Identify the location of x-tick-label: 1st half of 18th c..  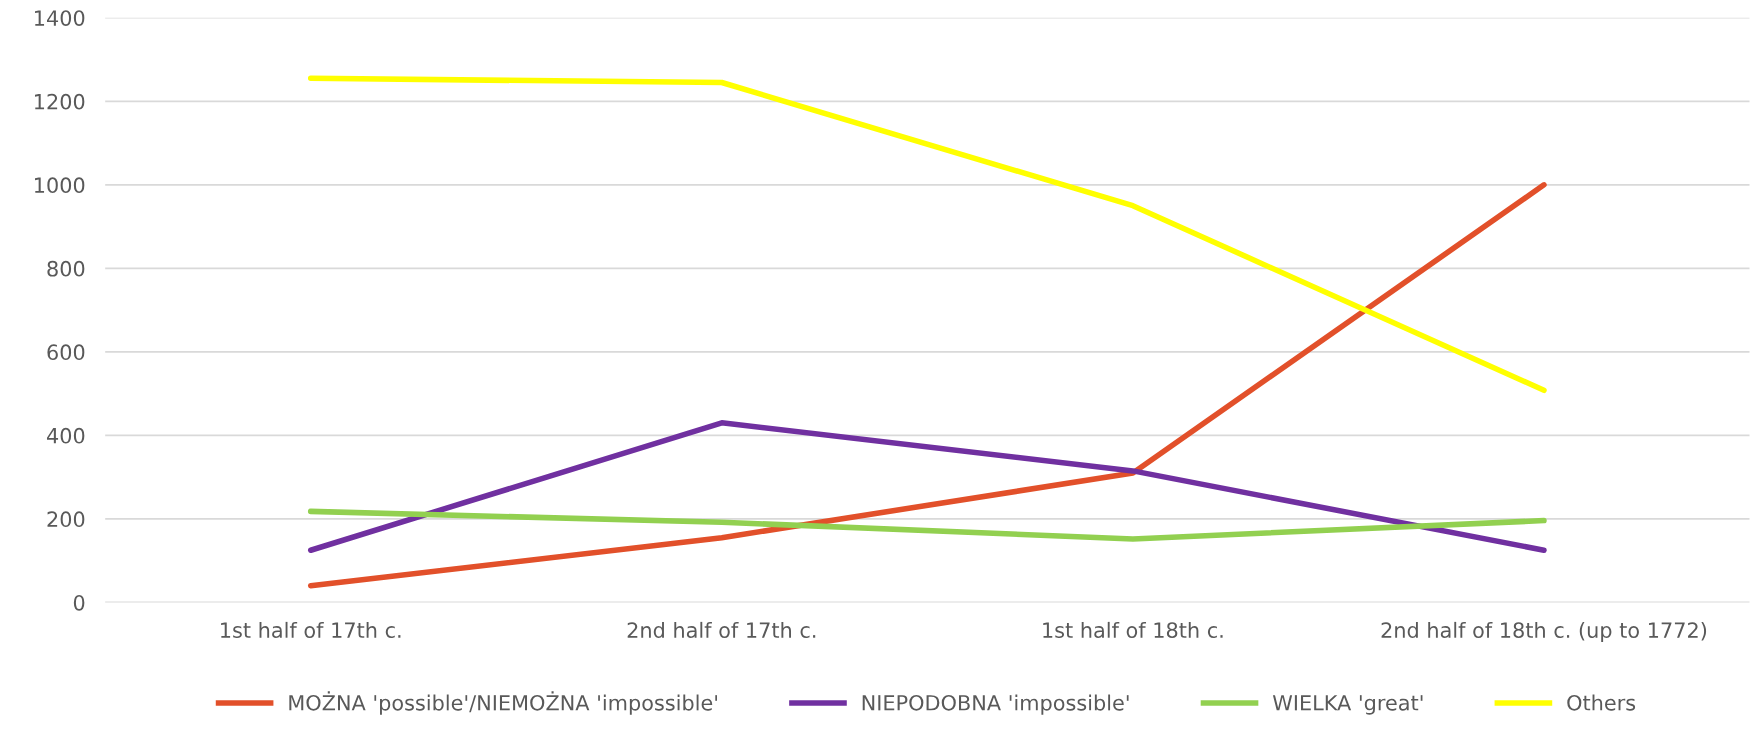
(1133, 629).